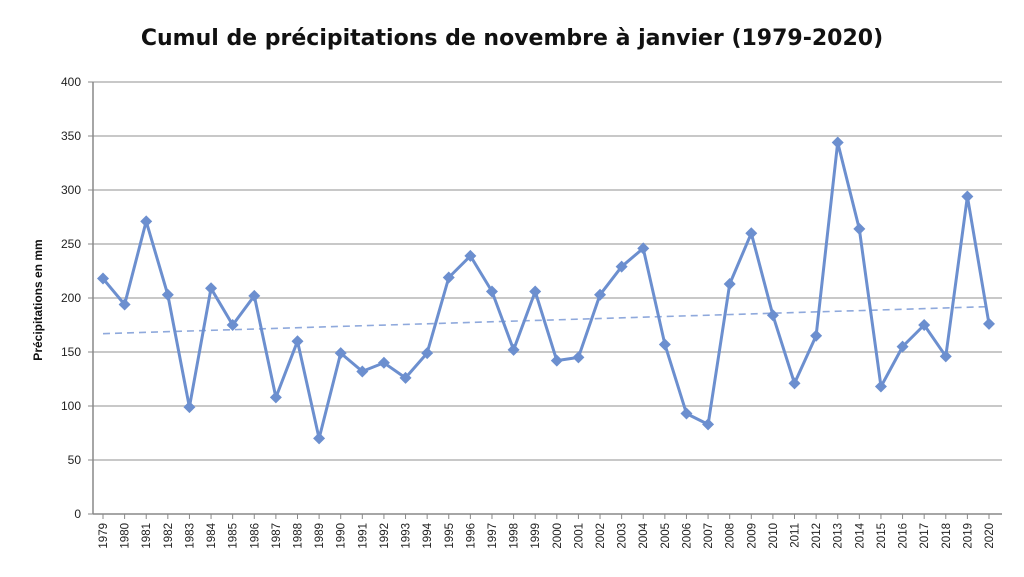 Image resolution: width=1024 pixels, height=577 pixels. I want to click on x-tick-label: 1991, so click(363, 536).